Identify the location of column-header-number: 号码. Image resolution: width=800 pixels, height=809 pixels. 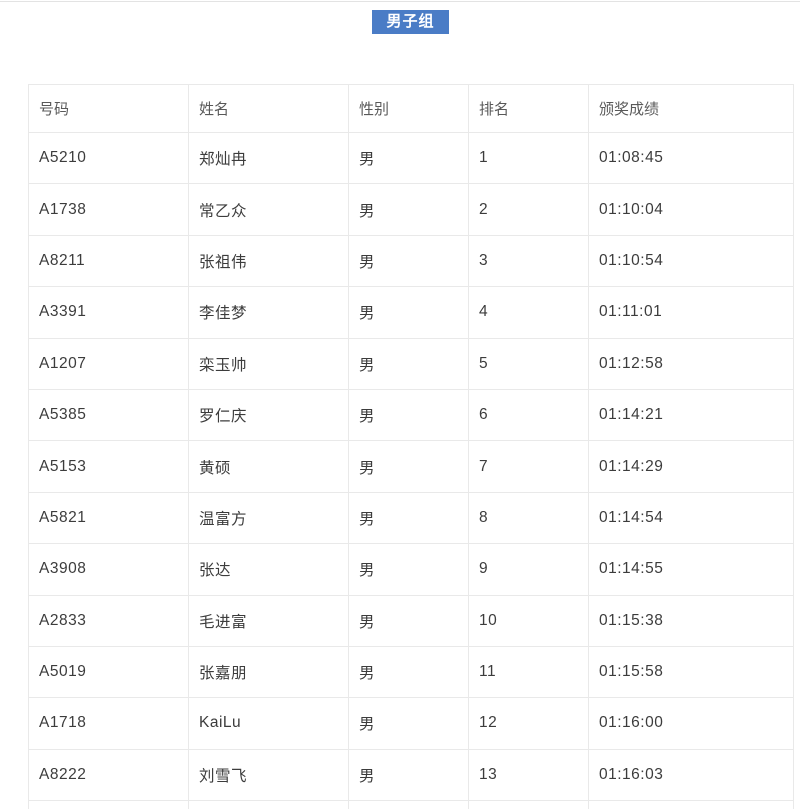
(108, 108).